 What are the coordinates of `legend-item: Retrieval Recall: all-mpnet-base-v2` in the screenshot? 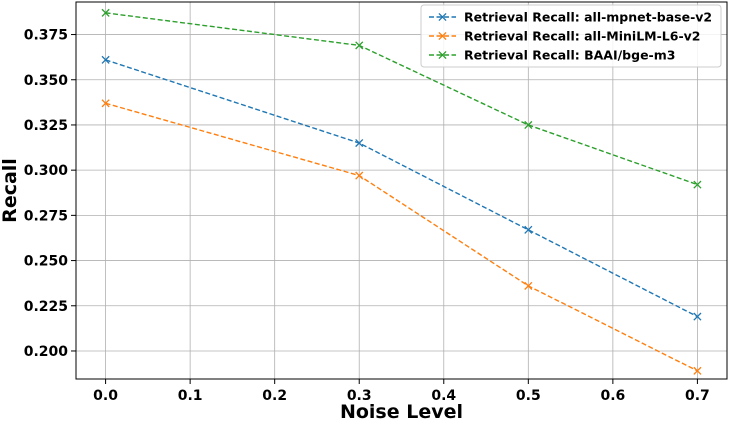 It's located at (570, 17).